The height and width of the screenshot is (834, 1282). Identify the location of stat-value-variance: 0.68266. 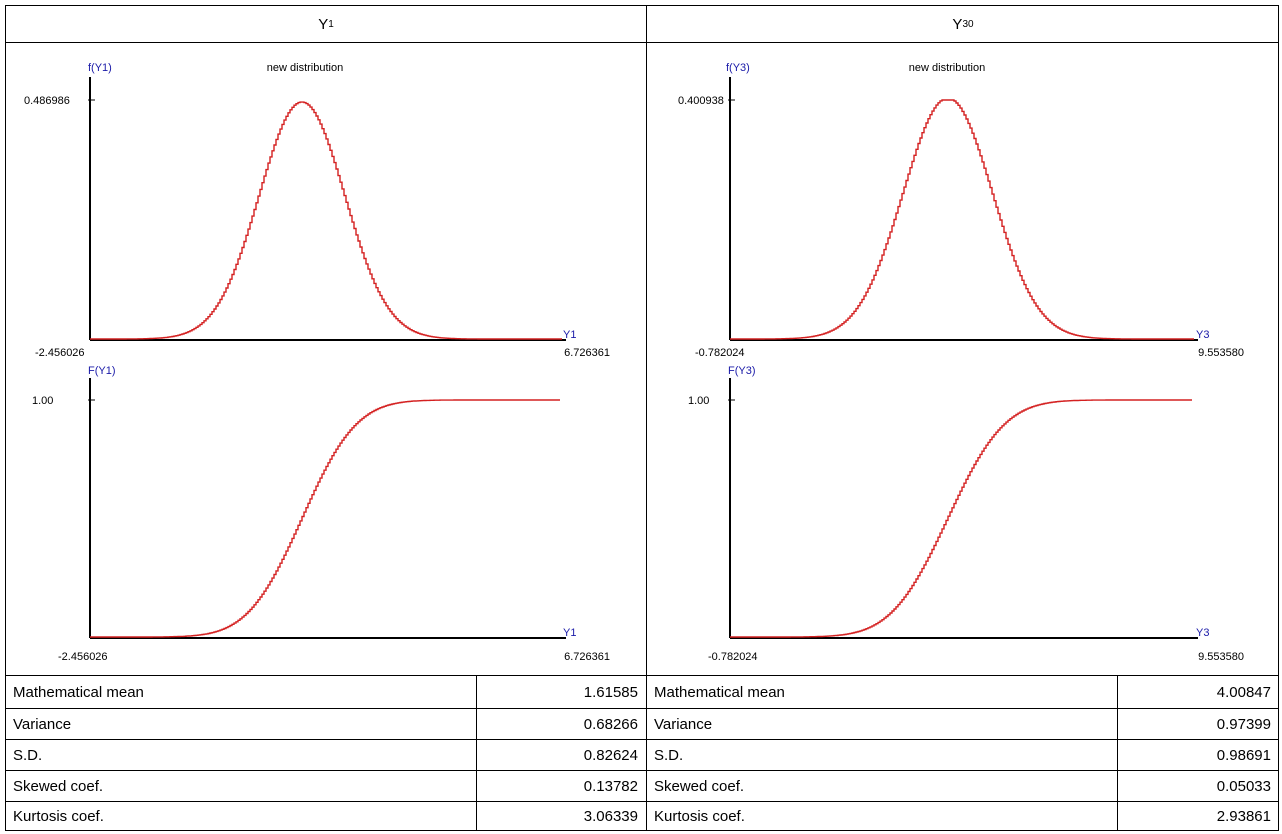
(610, 724).